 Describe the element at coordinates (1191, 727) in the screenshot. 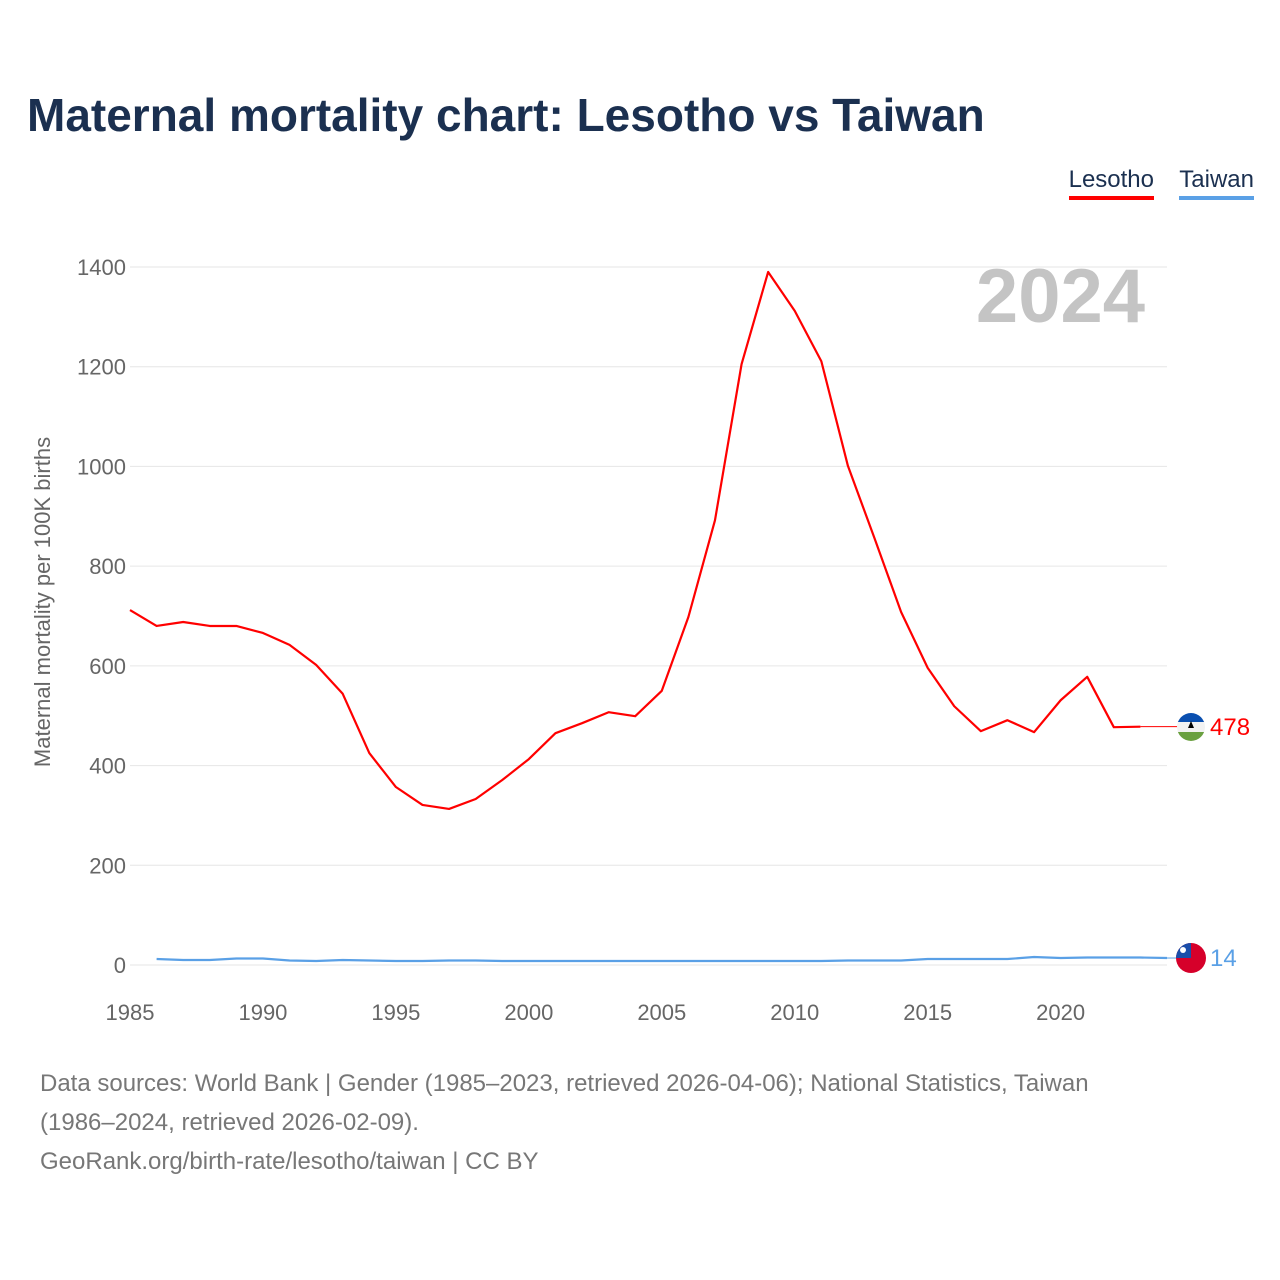

I see `lesotho-flag-icon` at that location.